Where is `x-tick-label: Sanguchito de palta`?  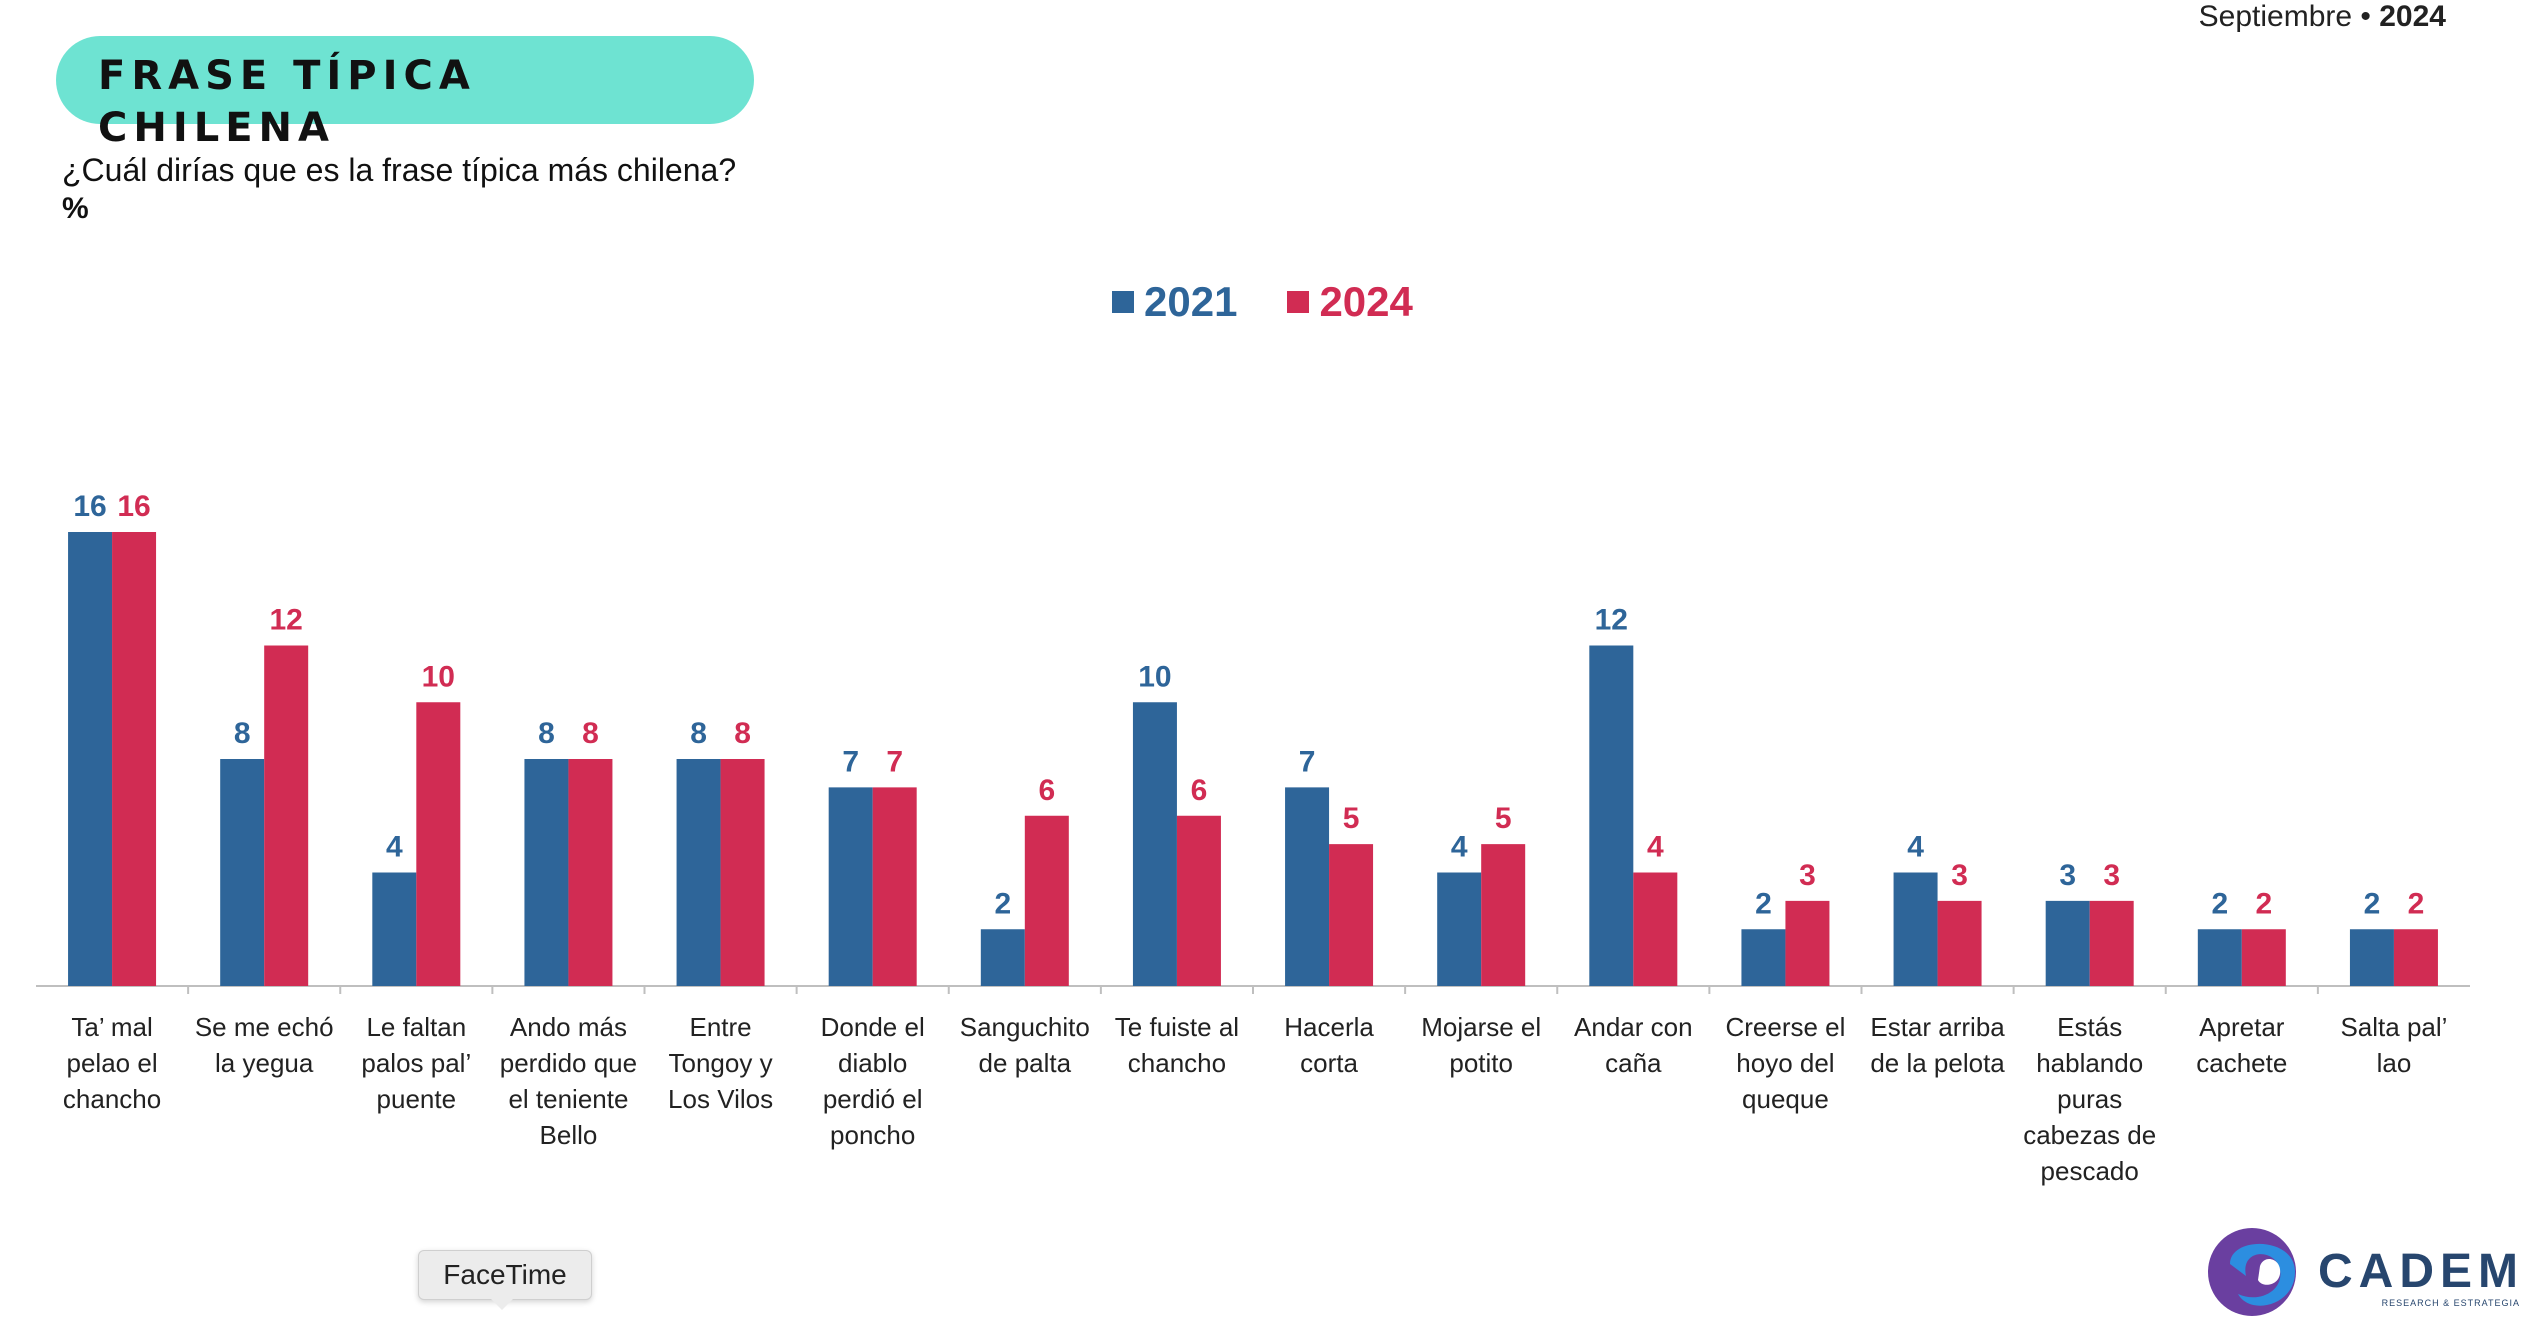
x-tick-label: Sanguchito de palta is located at coordinates (1025, 1045).